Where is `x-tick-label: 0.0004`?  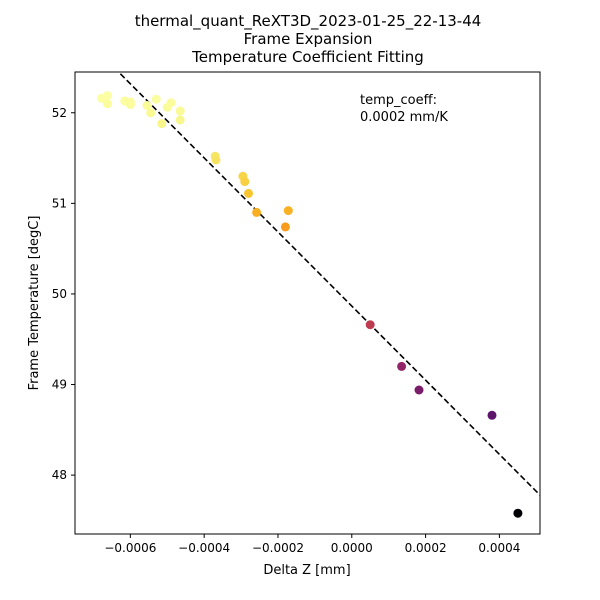 x-tick-label: 0.0004 is located at coordinates (499, 548).